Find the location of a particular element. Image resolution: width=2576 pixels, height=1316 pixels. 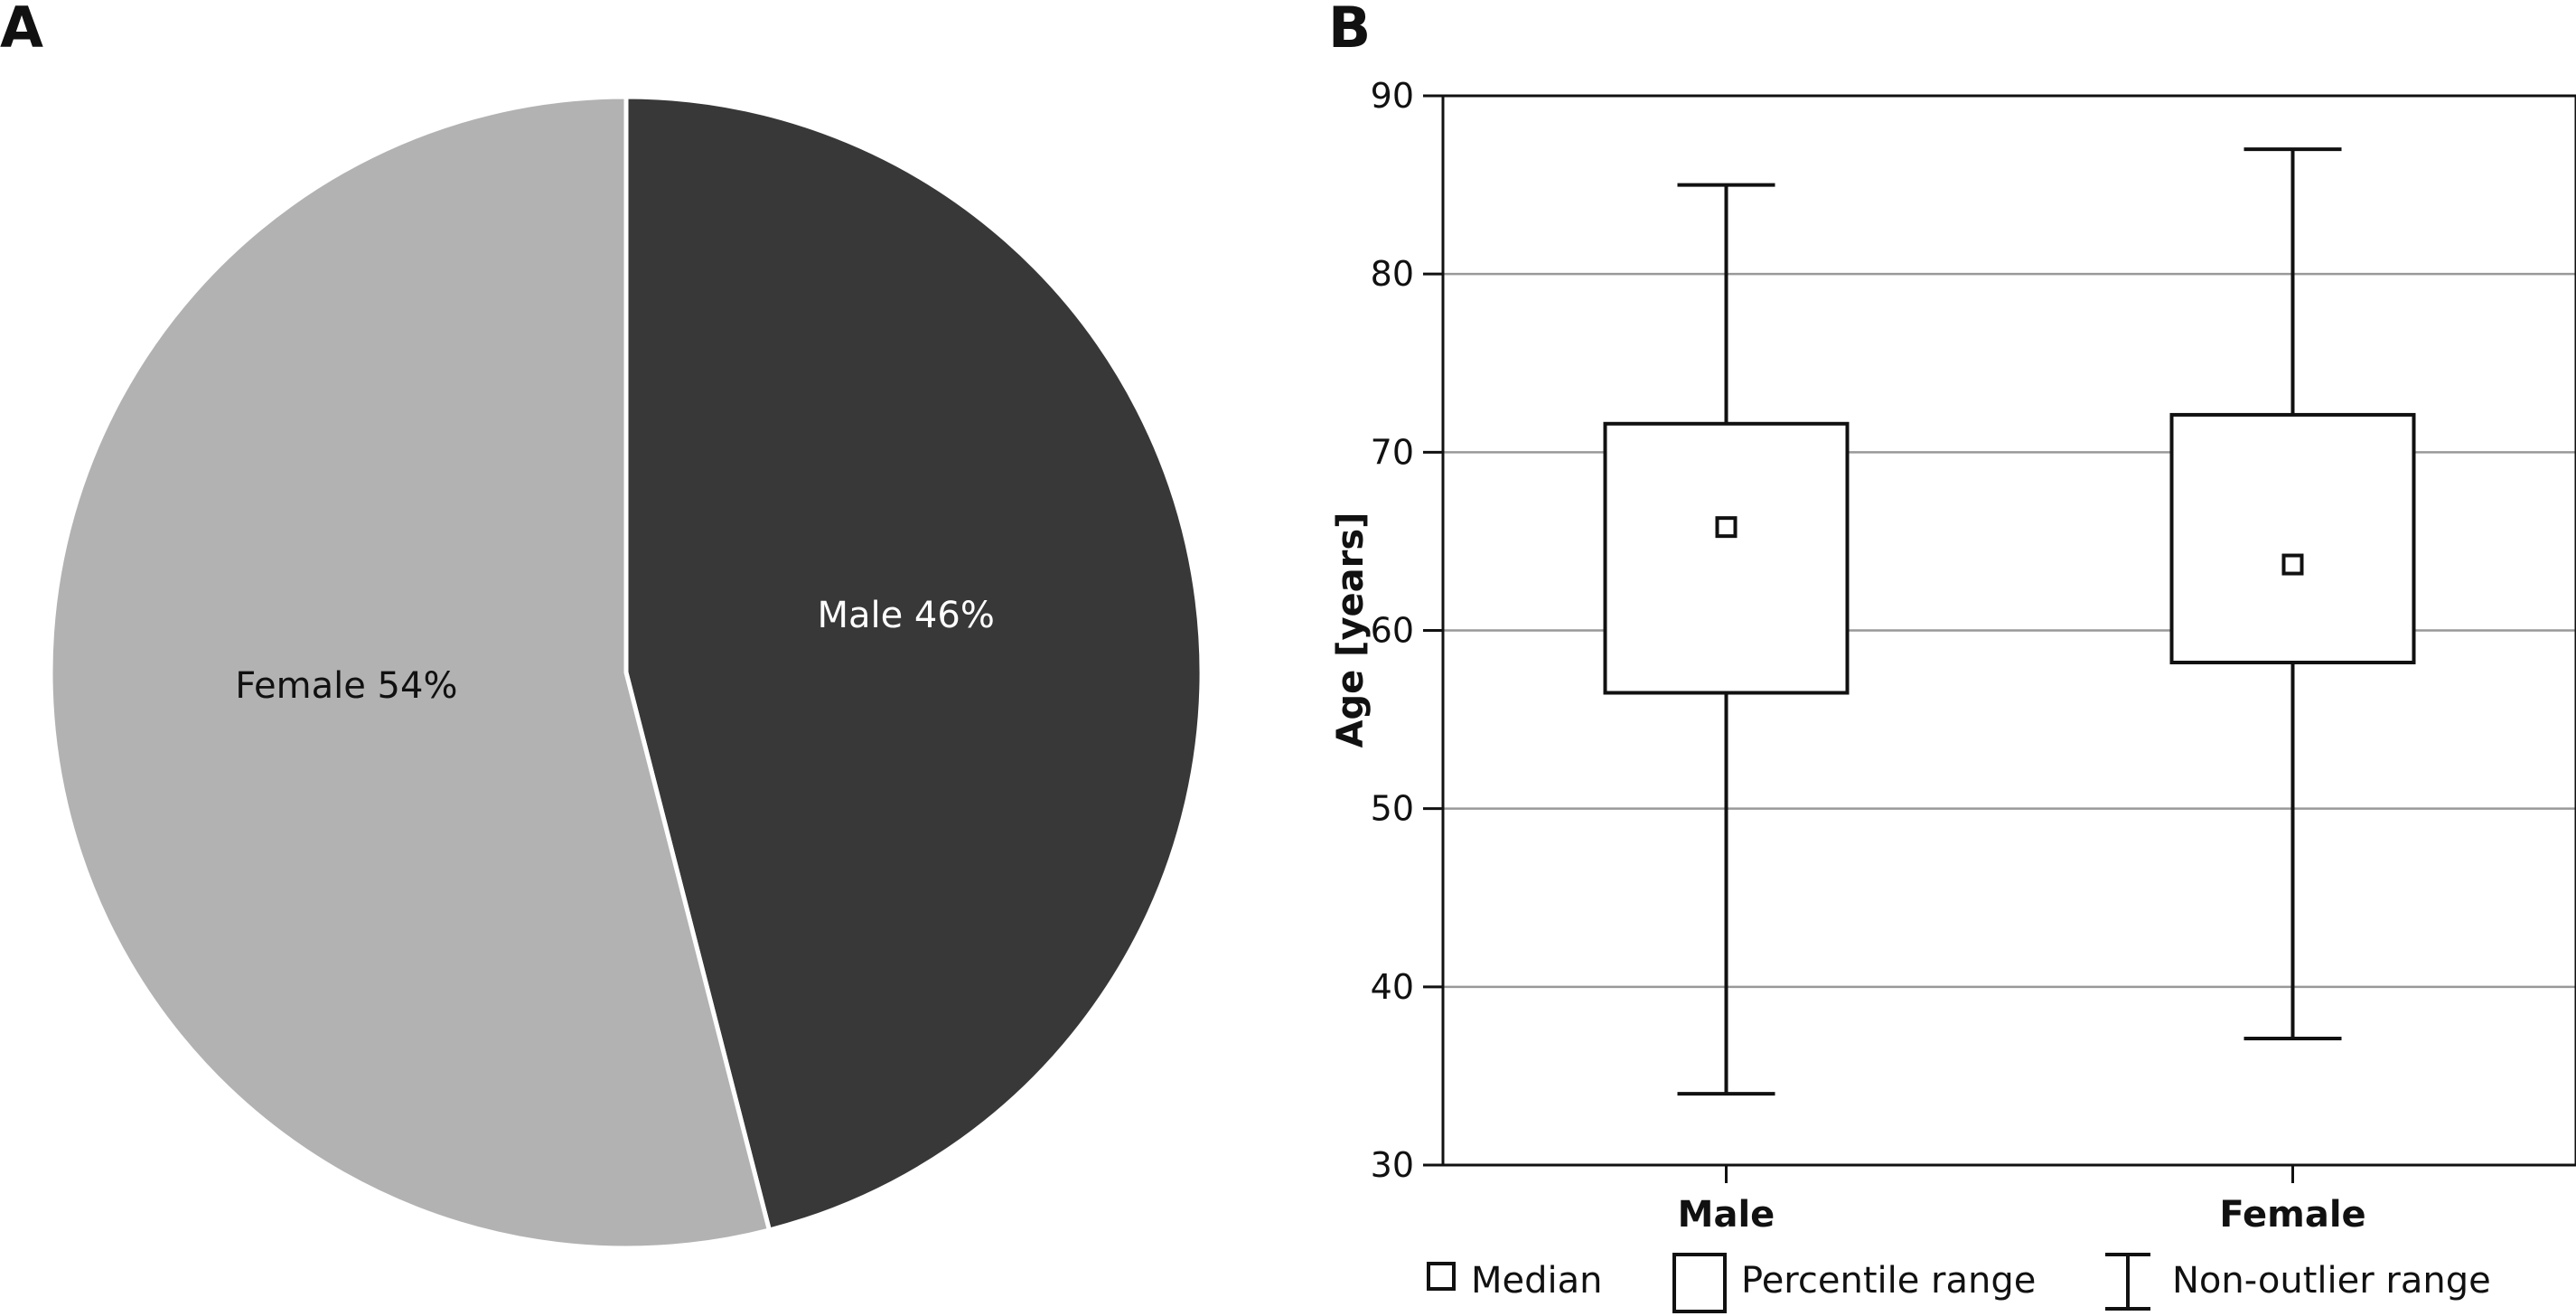

percentile-box-male is located at coordinates (1726, 558).